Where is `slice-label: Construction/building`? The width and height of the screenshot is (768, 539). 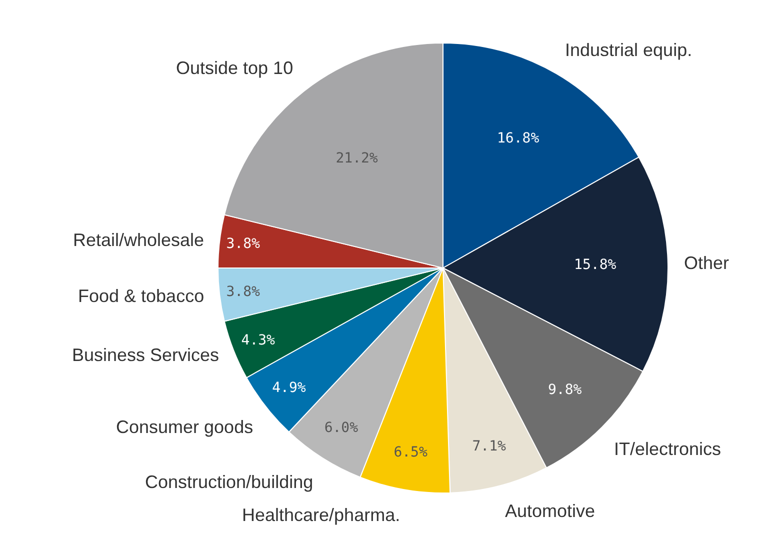 slice-label: Construction/building is located at coordinates (229, 482).